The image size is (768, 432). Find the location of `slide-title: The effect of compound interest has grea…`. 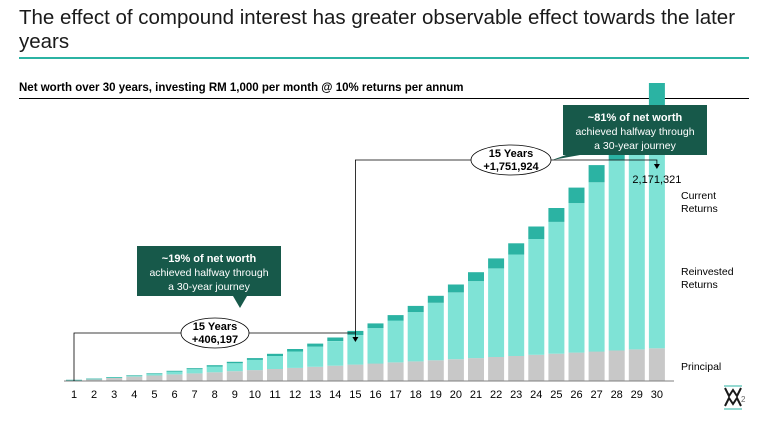

slide-title: The effect of compound interest has grea… is located at coordinates (377, 29).